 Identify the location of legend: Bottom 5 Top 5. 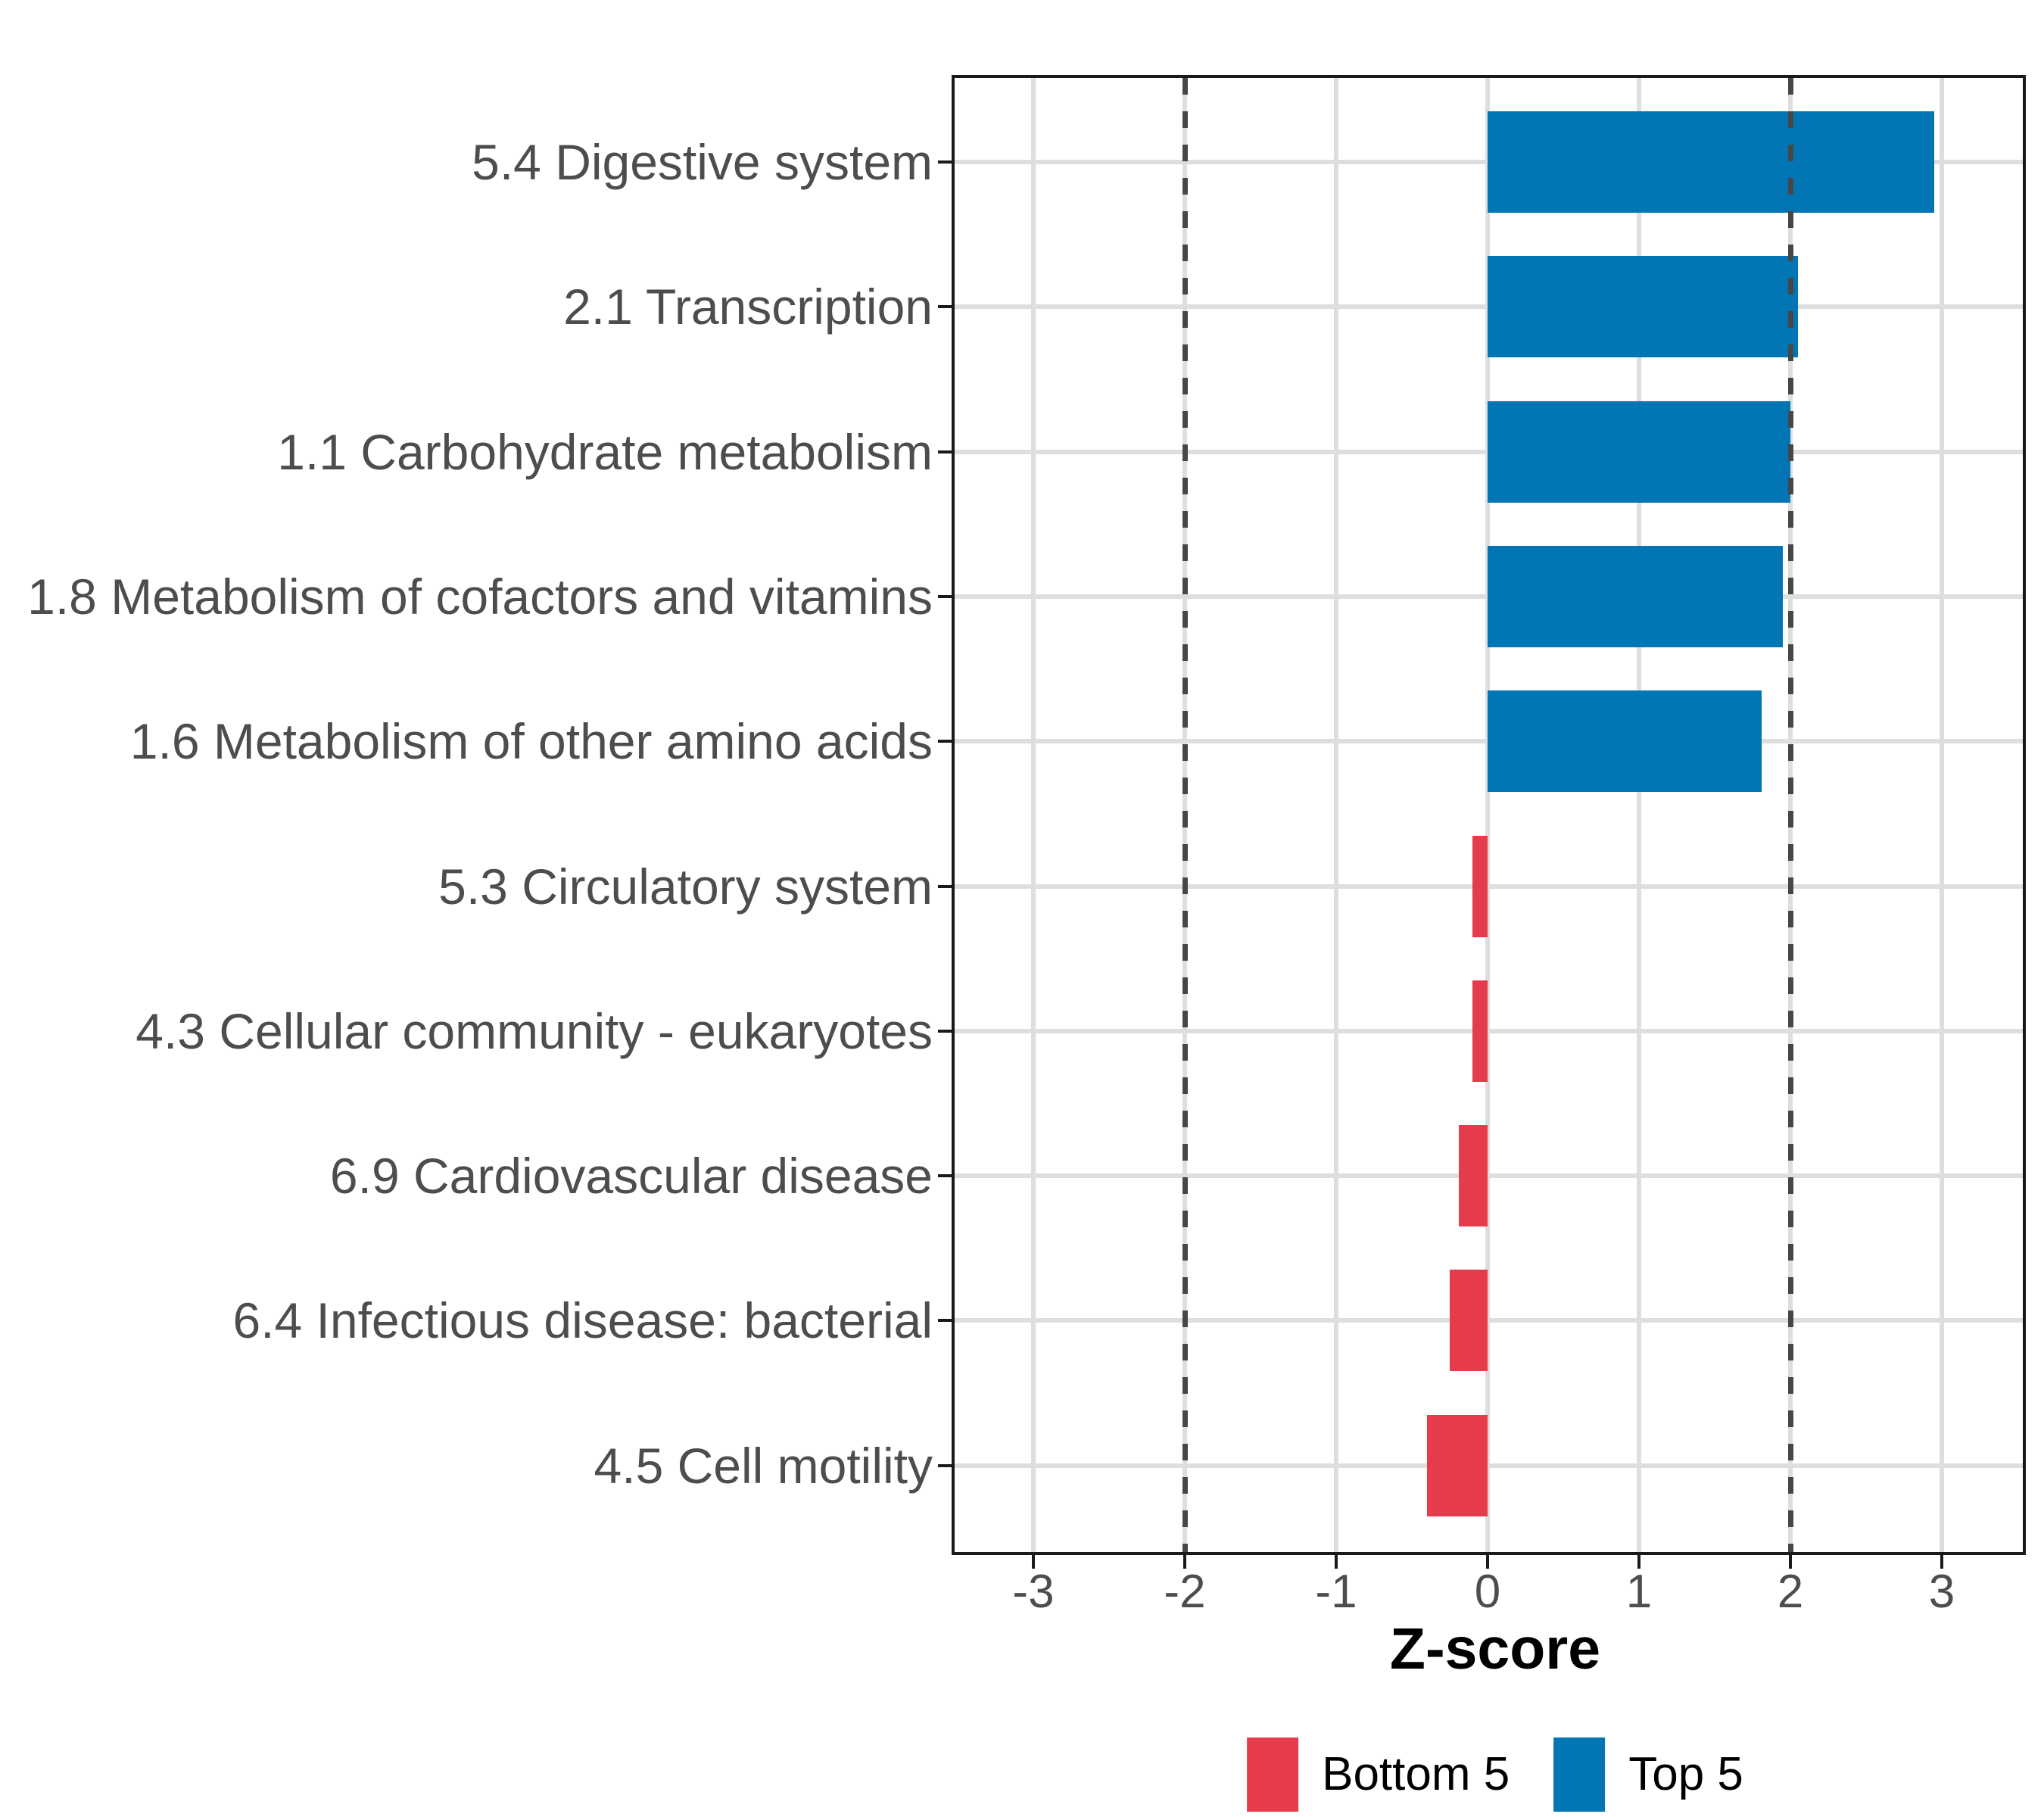
(1495, 1775).